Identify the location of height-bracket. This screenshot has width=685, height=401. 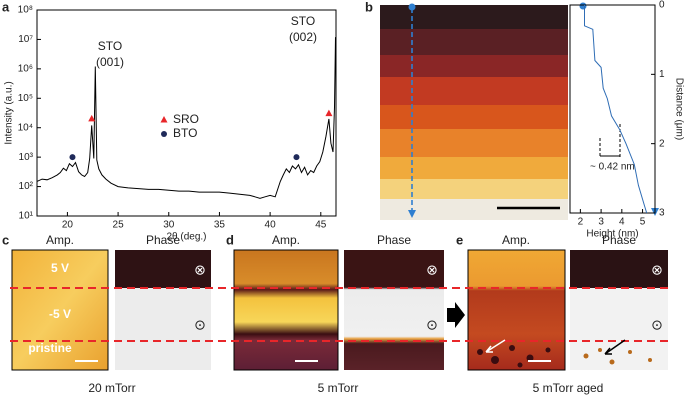
(610, 141).